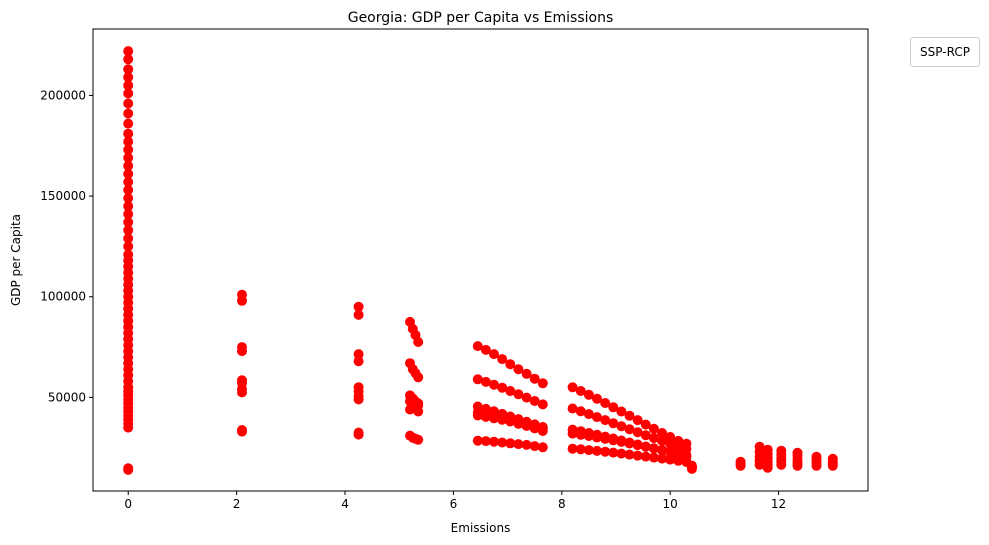  I want to click on x-tick-label: 8, so click(562, 504).